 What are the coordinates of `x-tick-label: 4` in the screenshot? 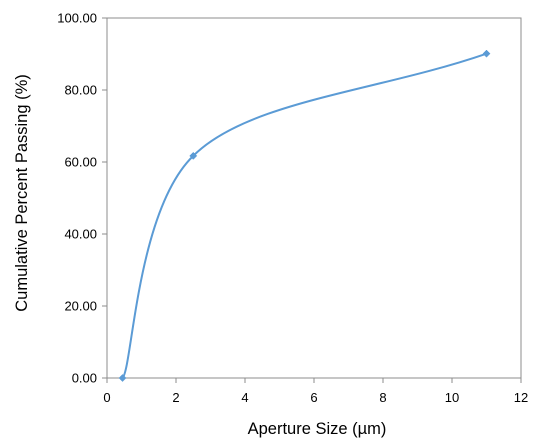 It's located at (244, 397).